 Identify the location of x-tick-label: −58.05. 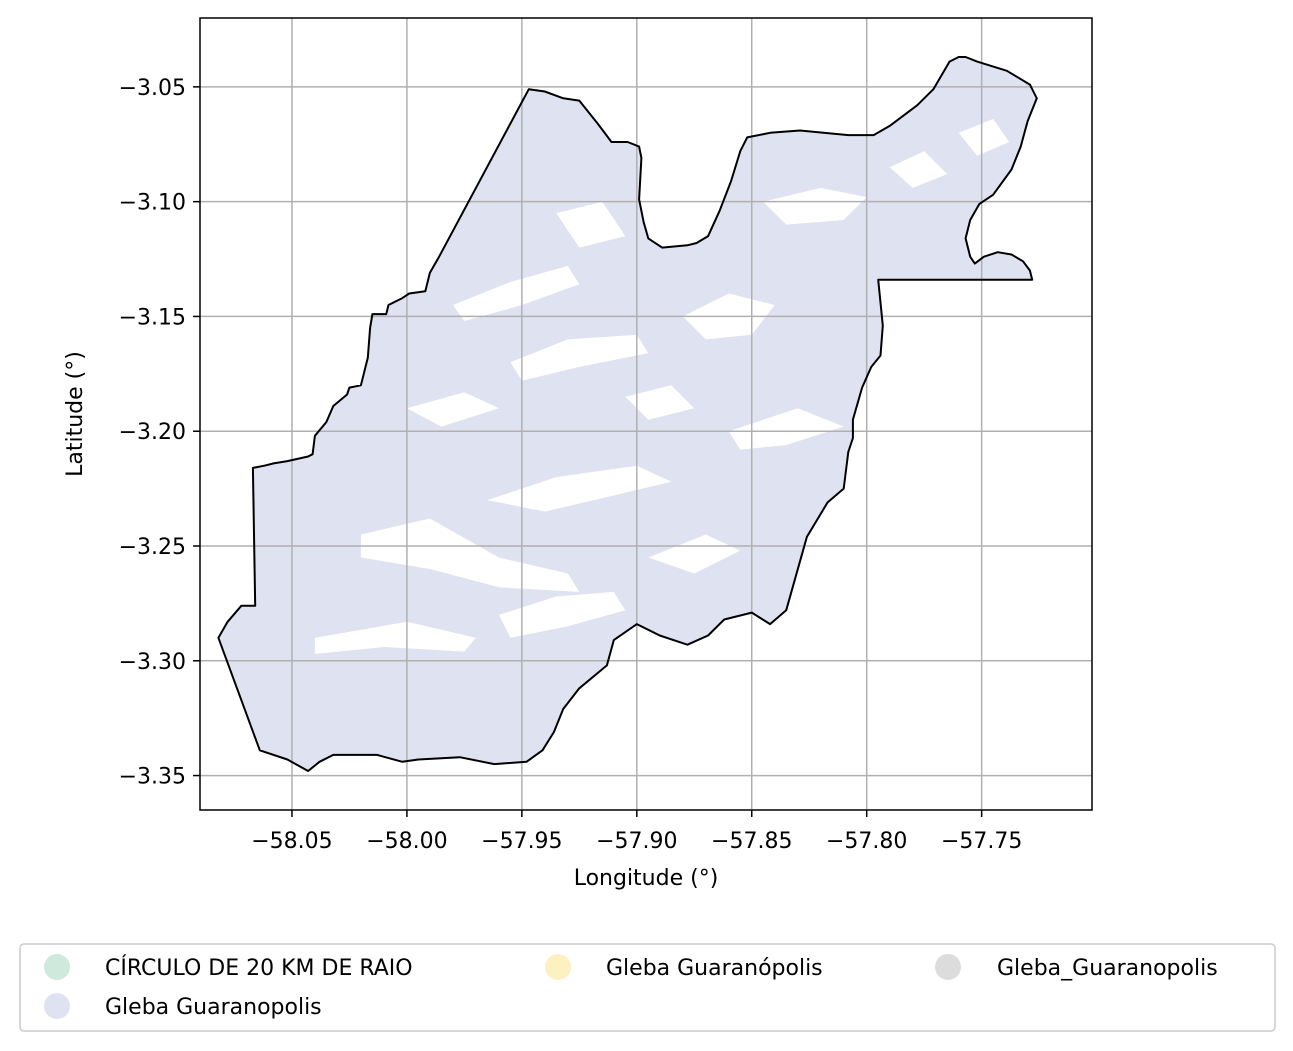
(291, 841).